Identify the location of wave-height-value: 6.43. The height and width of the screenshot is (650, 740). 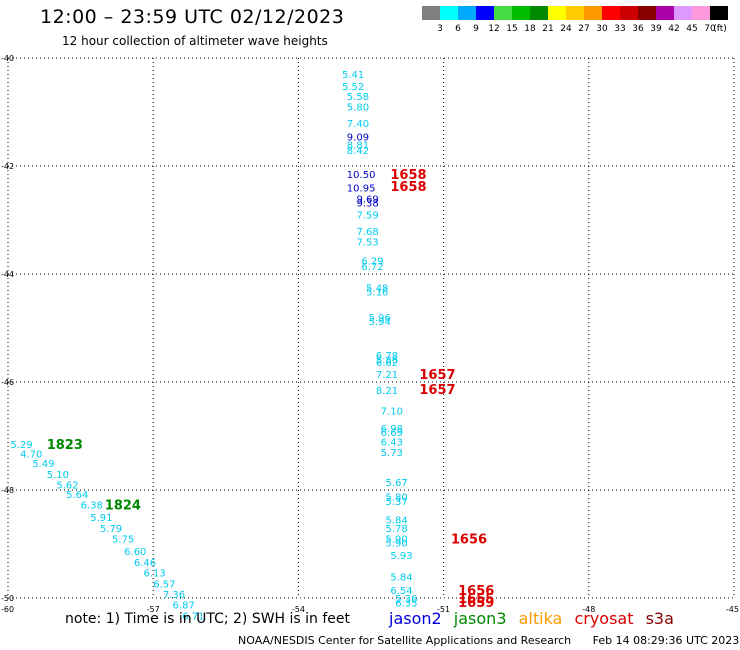
(392, 442).